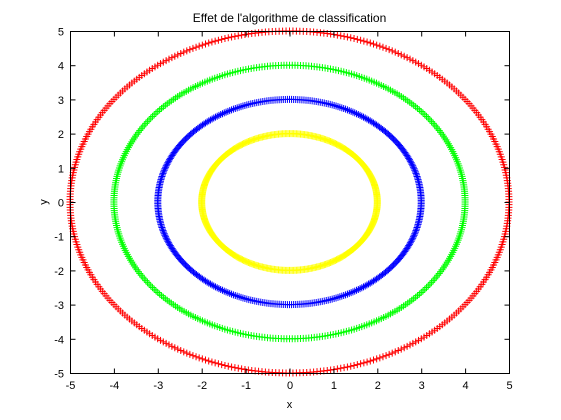 This screenshot has height=420, width=561. What do you see at coordinates (59, 238) in the screenshot?
I see `y-tick-label: -1` at bounding box center [59, 238].